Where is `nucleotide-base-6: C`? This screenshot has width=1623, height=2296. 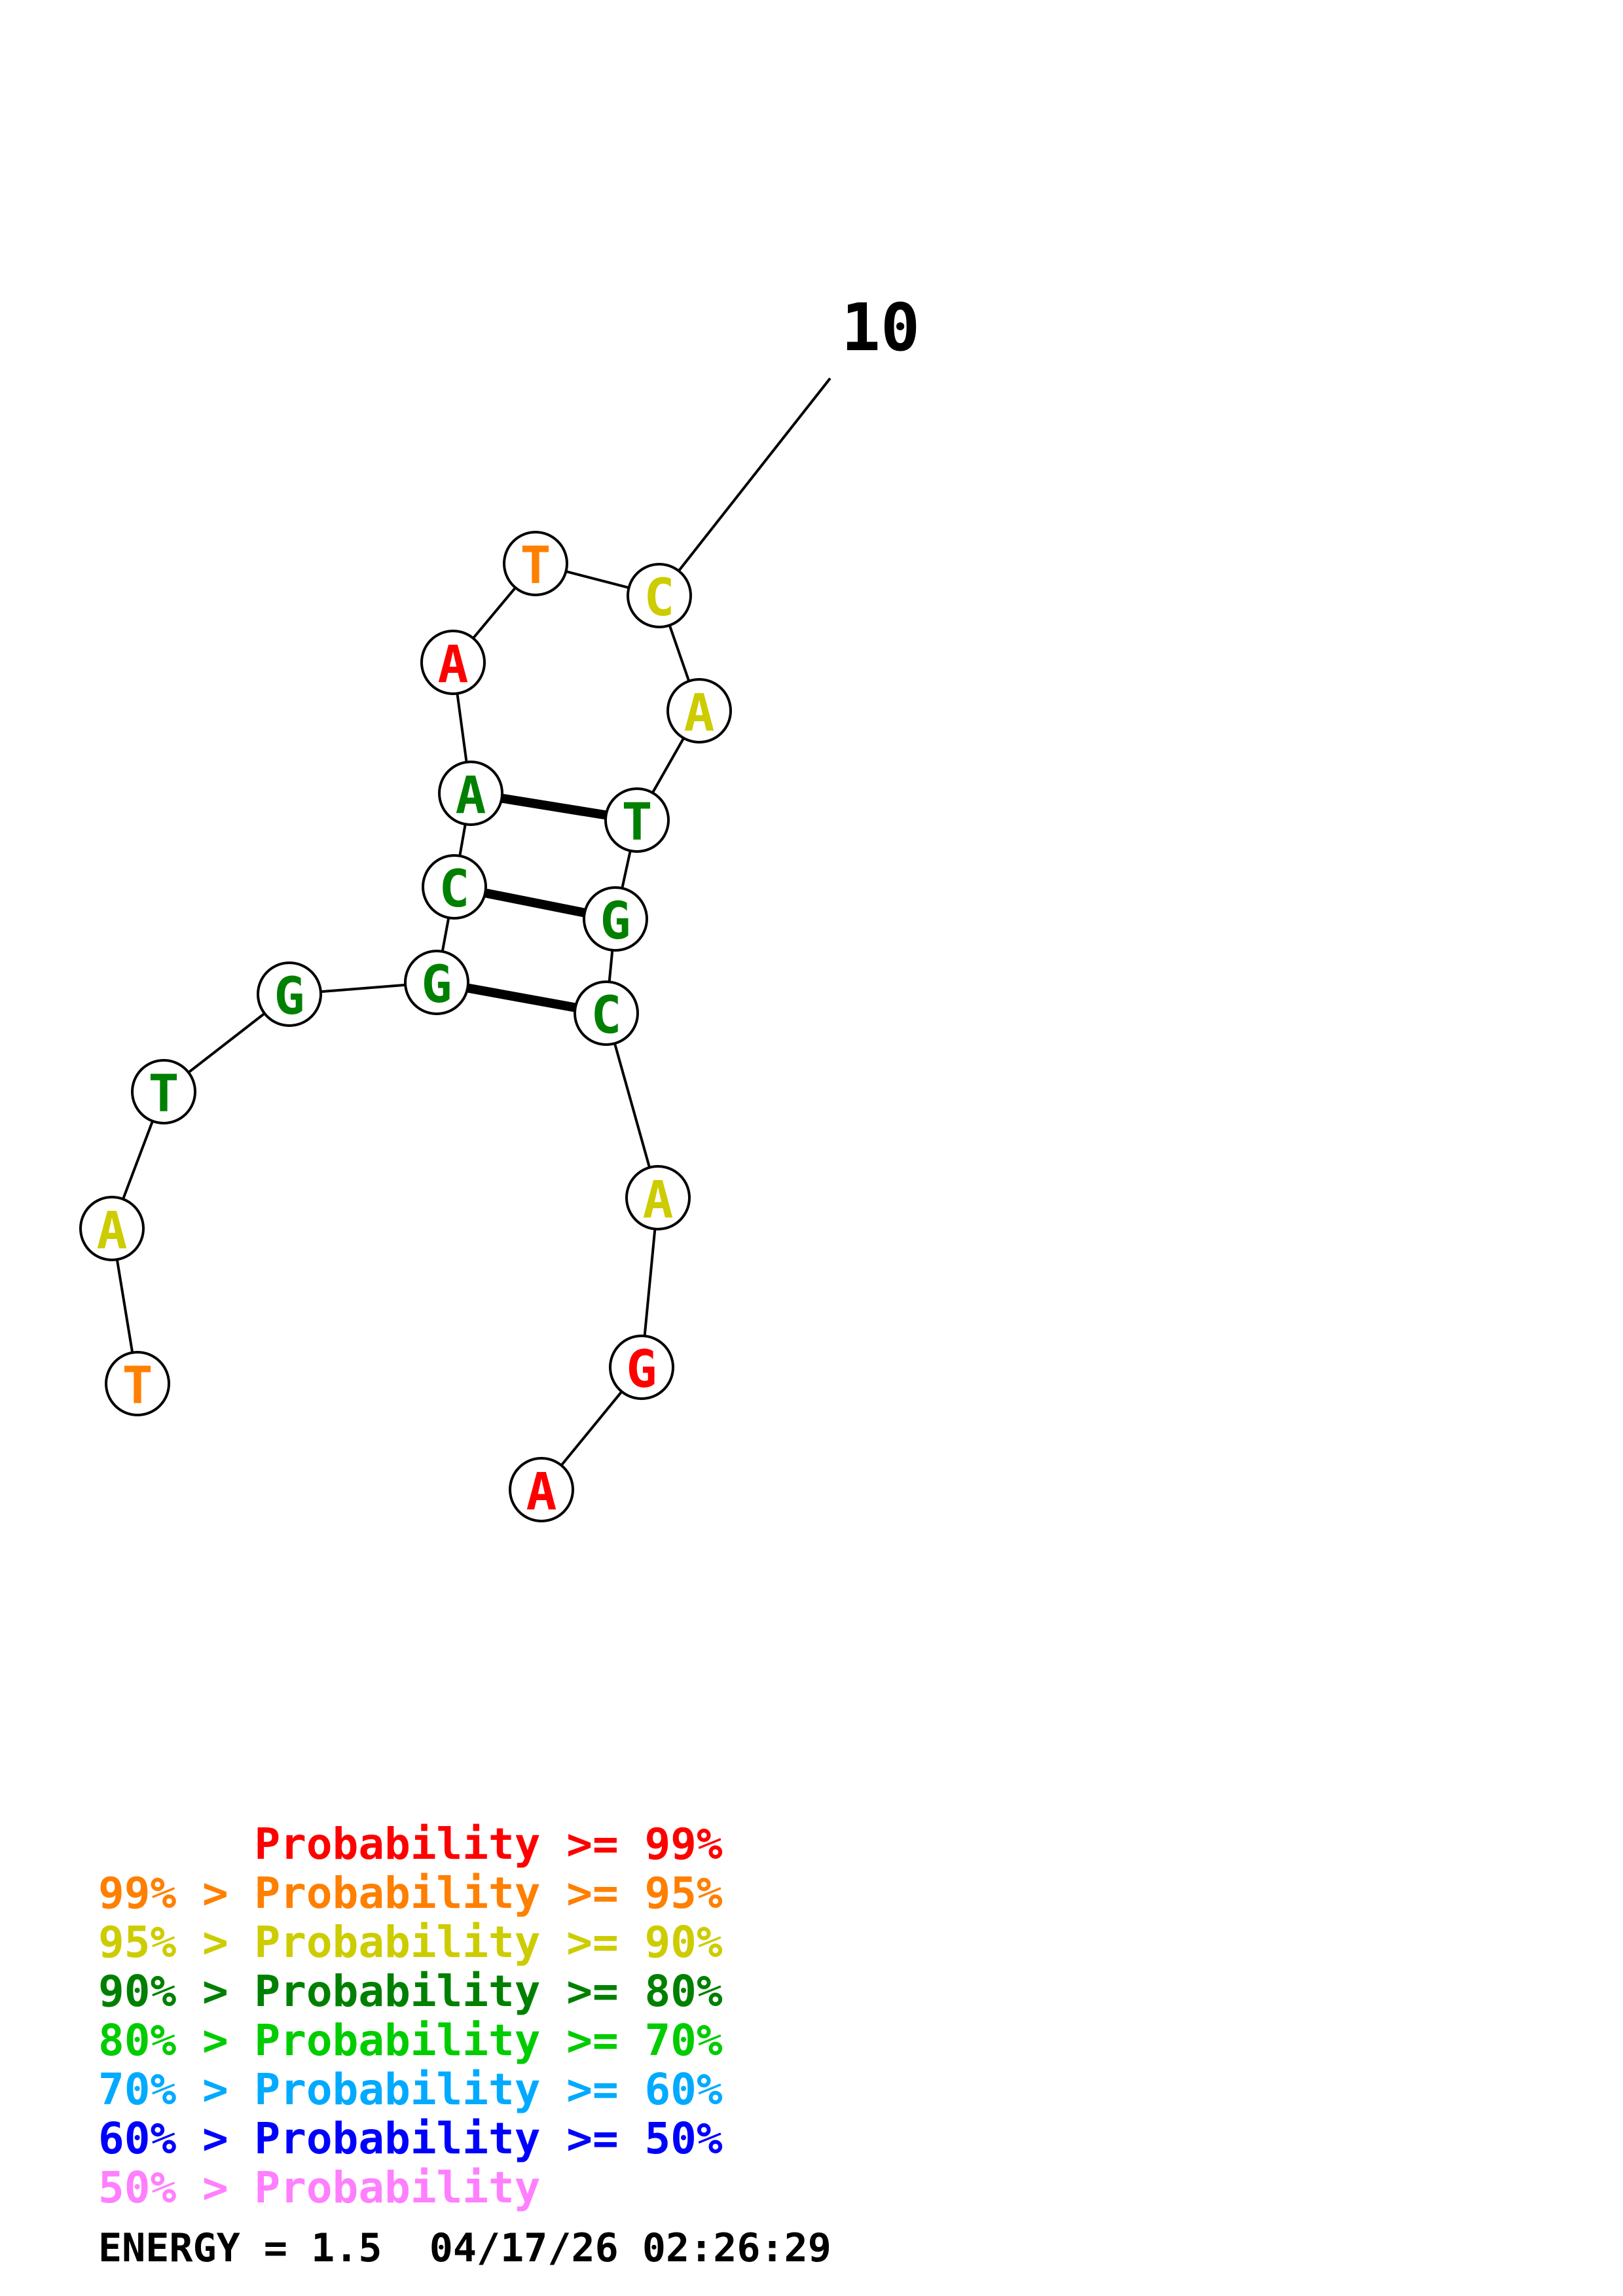 nucleotide-base-6: C is located at coordinates (454, 889).